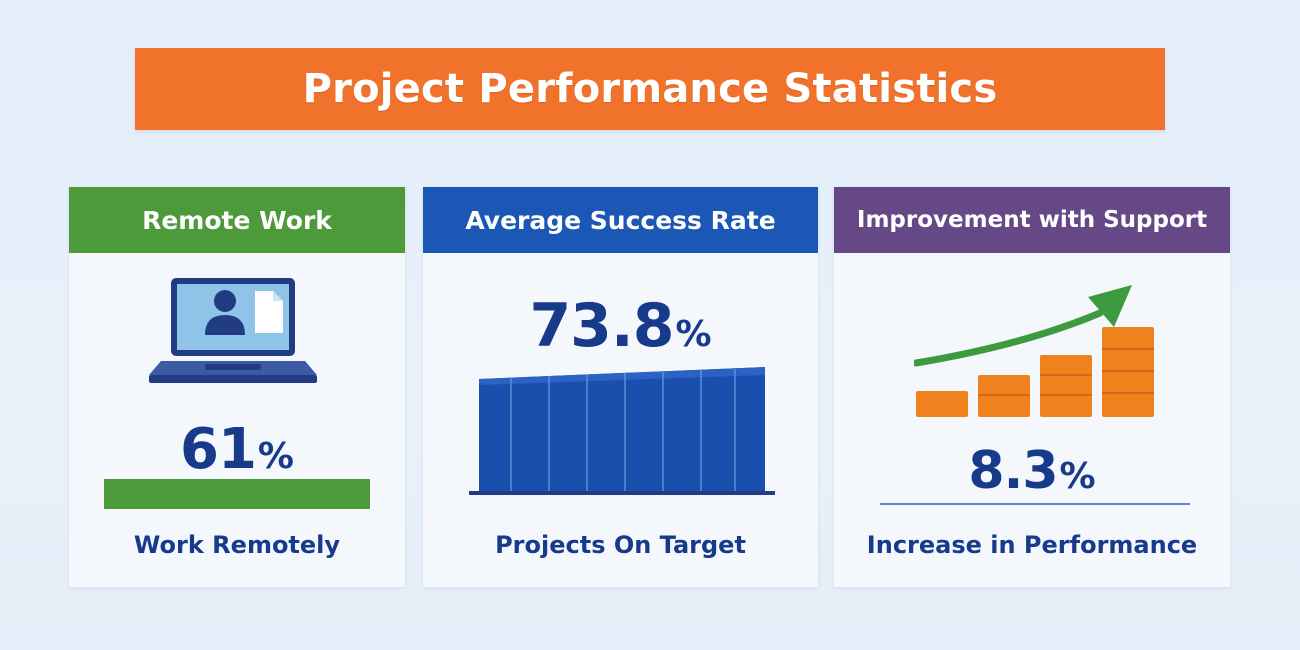 The height and width of the screenshot is (650, 1300). I want to click on remote-value-number: 61, so click(218, 449).